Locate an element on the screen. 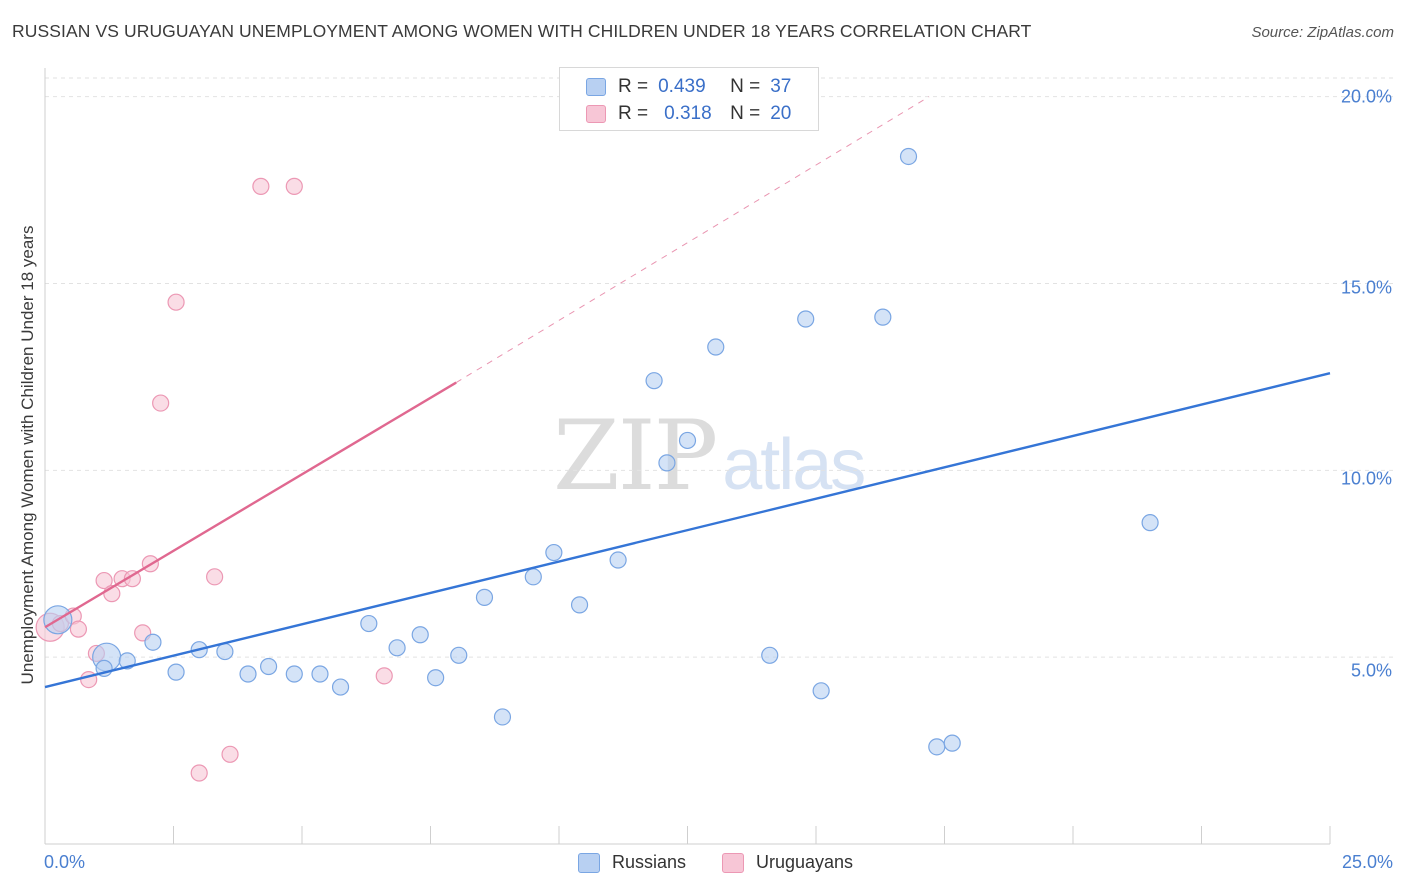  uruguayans-r-label: R = is located at coordinates (633, 113).